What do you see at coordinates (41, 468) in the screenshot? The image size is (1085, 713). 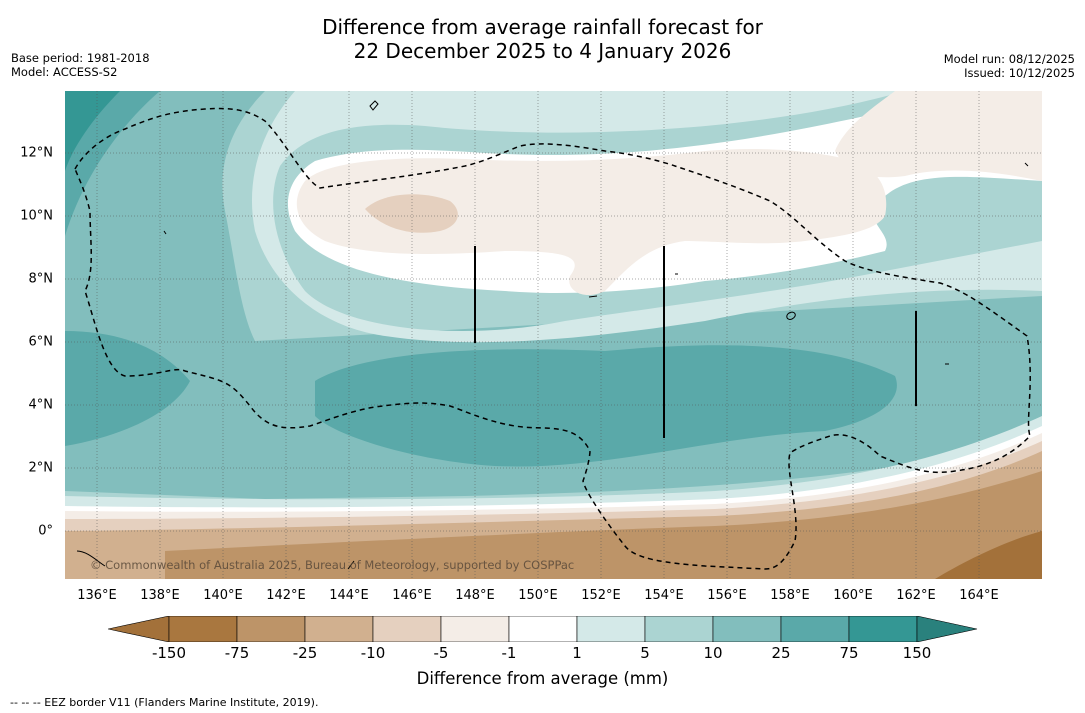 I see `lat-label-2n: 2°N` at bounding box center [41, 468].